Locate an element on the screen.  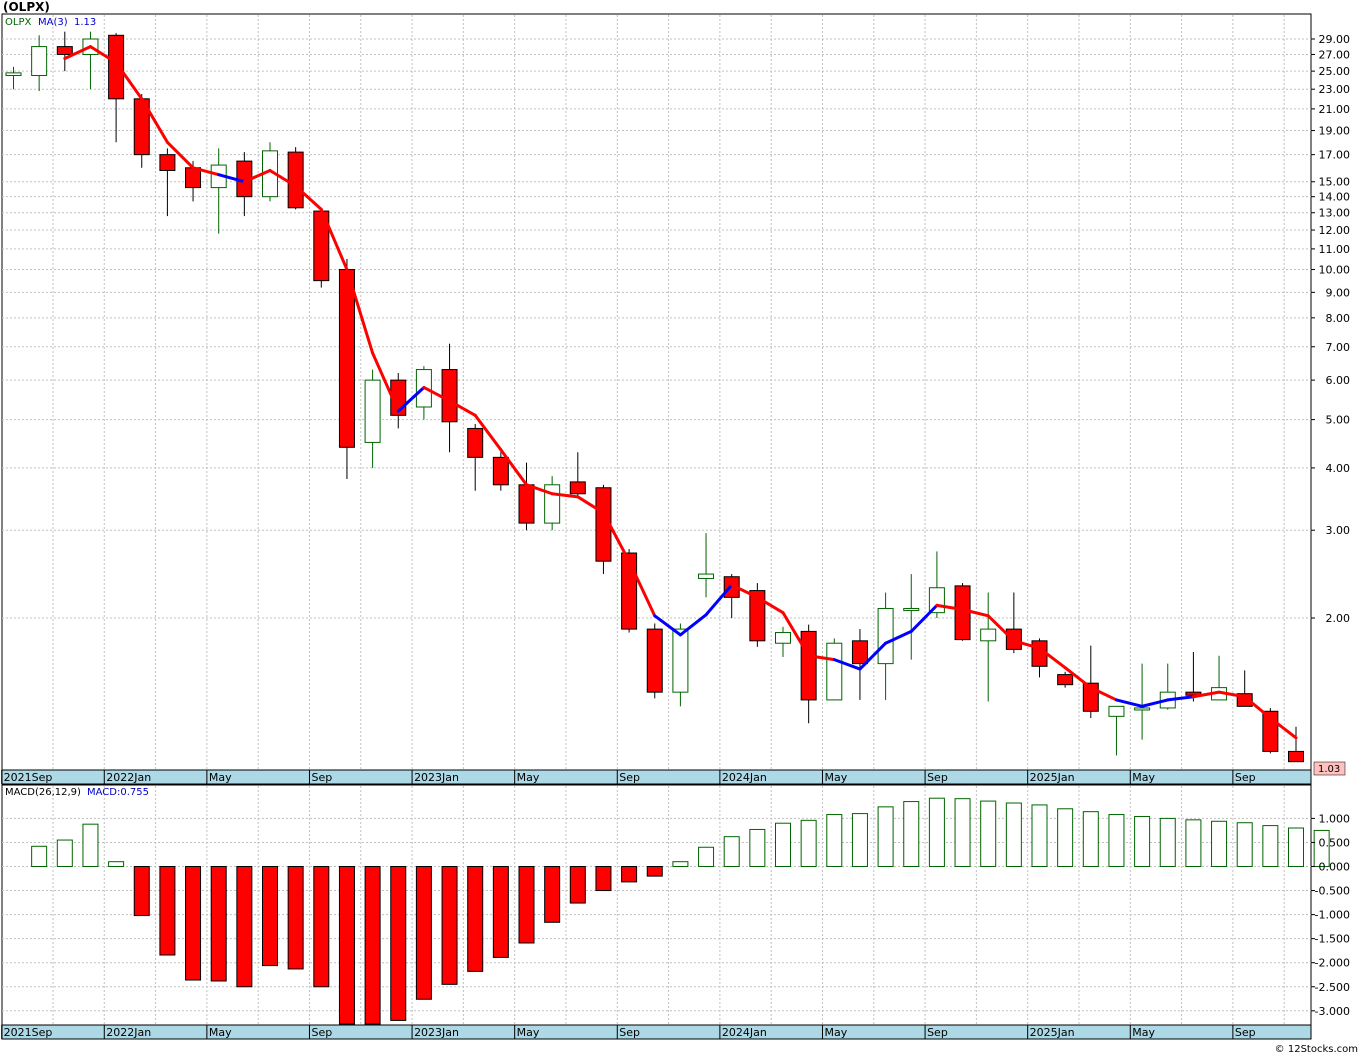
macd-xaxis-label-11: May is located at coordinates (1143, 1032).